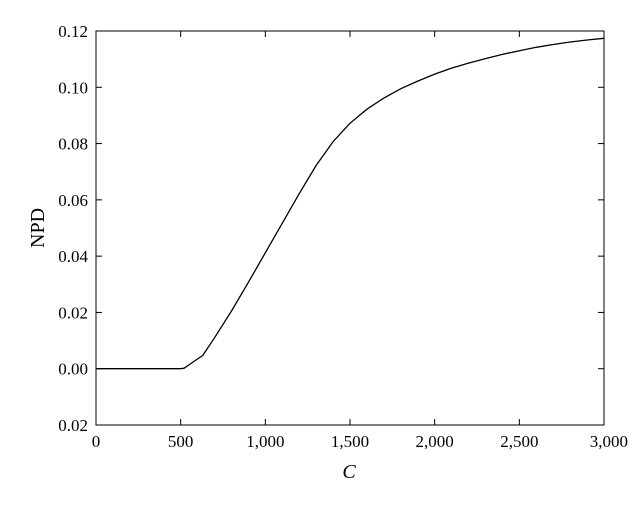  What do you see at coordinates (73, 144) in the screenshot?
I see `y-tick-label: 0.08` at bounding box center [73, 144].